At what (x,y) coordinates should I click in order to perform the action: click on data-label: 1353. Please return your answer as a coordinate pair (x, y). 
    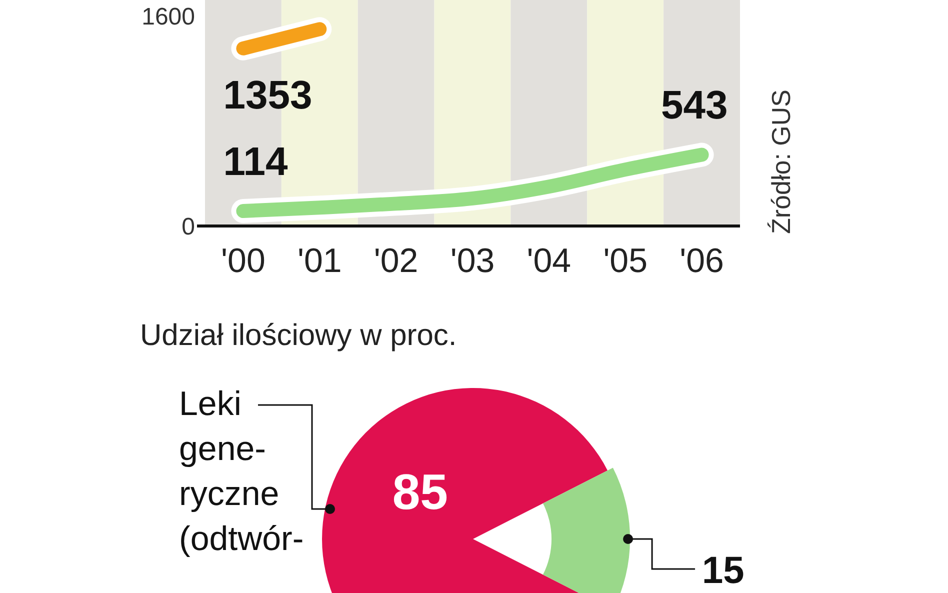
    Looking at the image, I should click on (267, 95).